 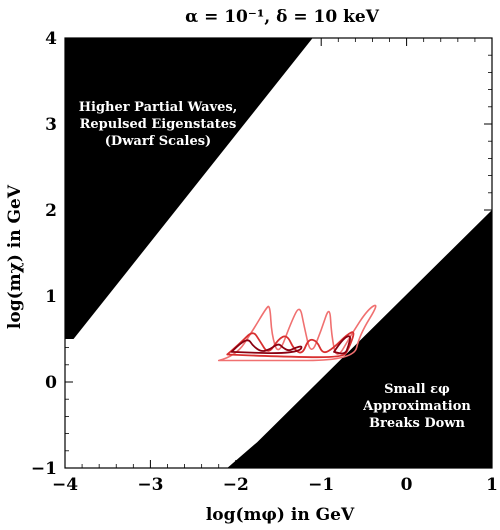 I want to click on y-tick-label: 0, so click(x=51, y=383).